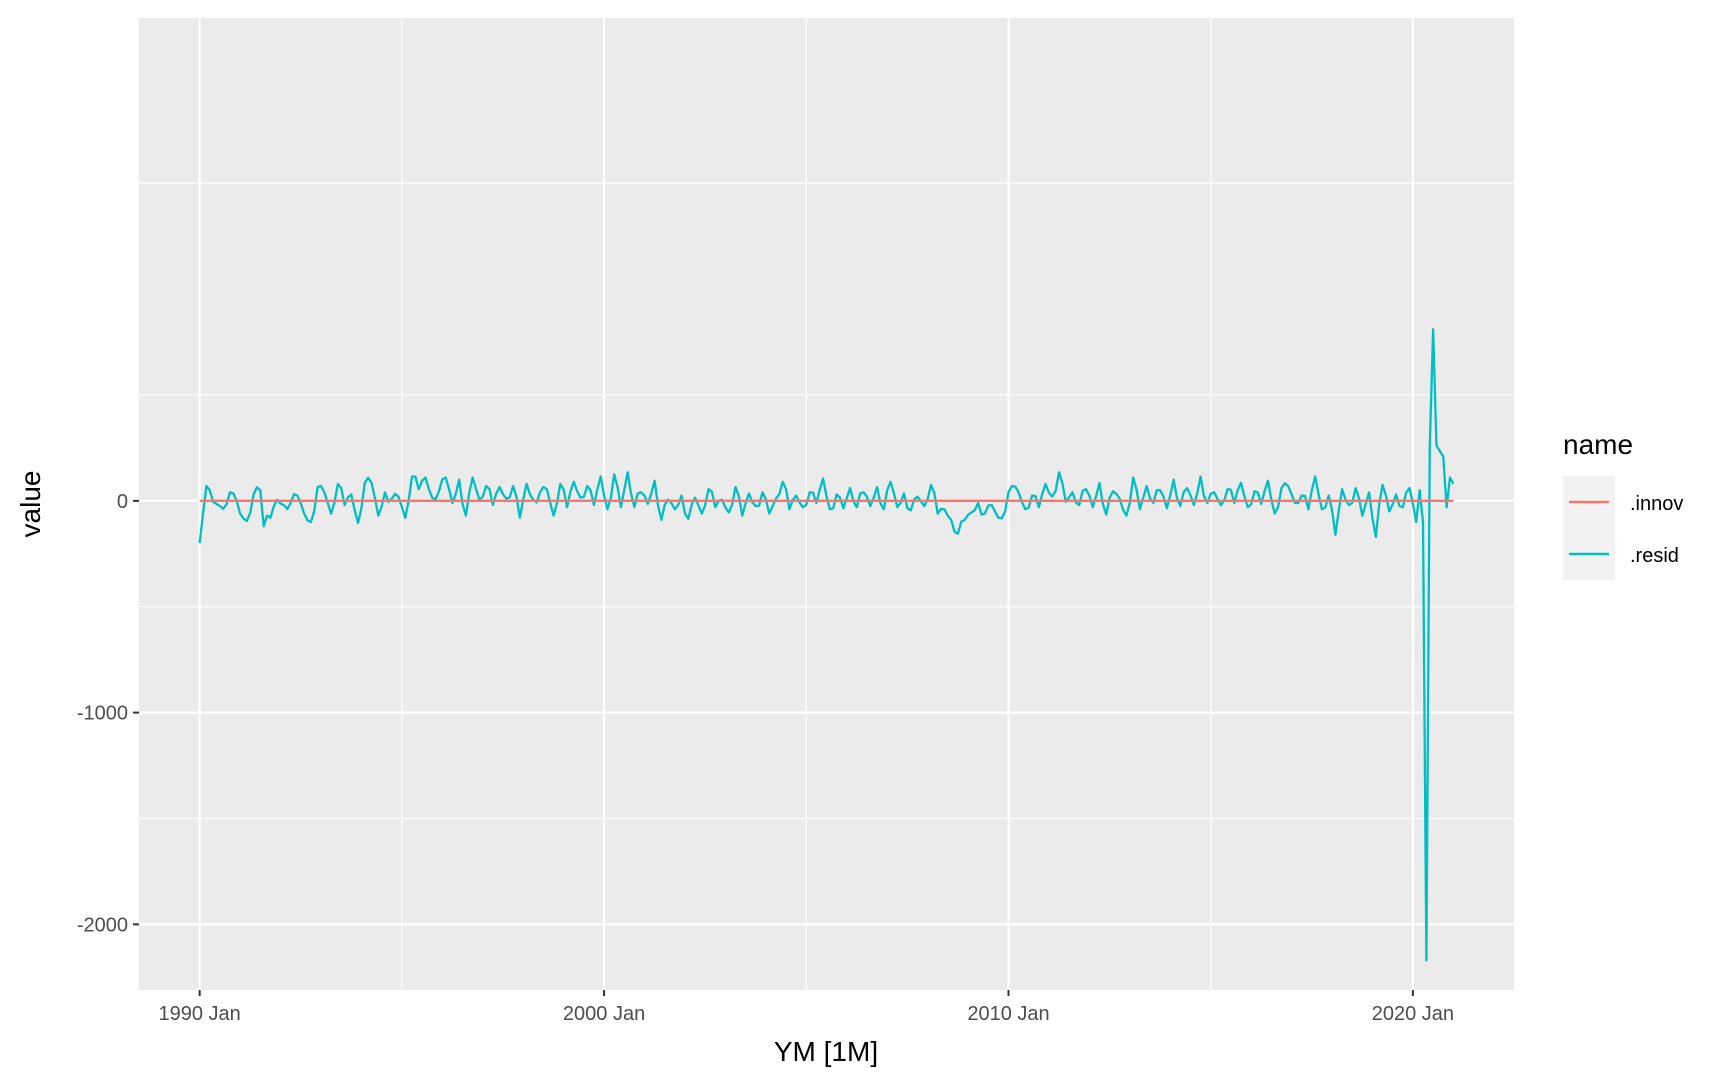 The image size is (1728, 1085). Describe the element at coordinates (826, 1051) in the screenshot. I see `x-axis-title: YM [1M]` at that location.